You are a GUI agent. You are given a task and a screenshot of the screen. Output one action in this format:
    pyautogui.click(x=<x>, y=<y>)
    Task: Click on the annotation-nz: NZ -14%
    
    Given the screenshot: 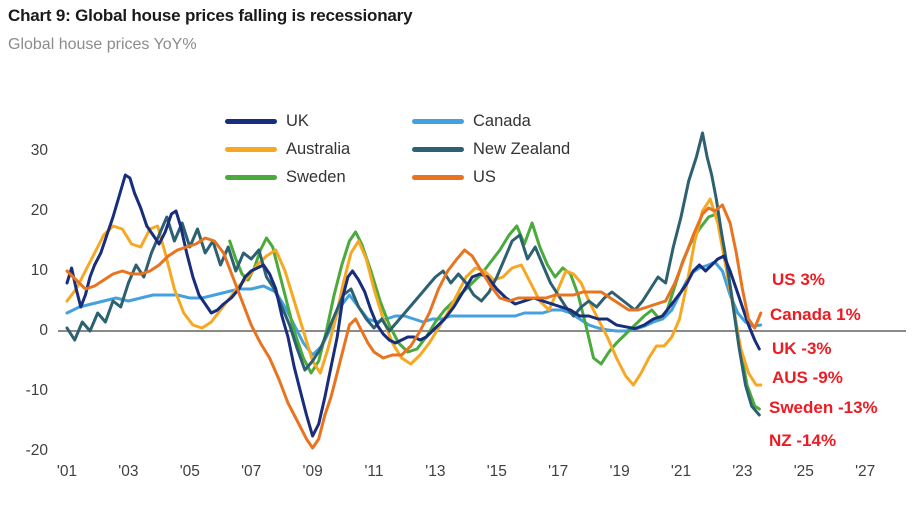 What is the action you would take?
    pyautogui.click(x=803, y=440)
    